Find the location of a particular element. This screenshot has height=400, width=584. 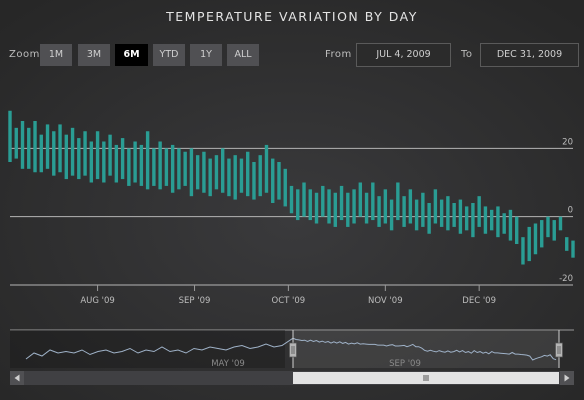

x-tick-label: NOV '09 is located at coordinates (385, 301).